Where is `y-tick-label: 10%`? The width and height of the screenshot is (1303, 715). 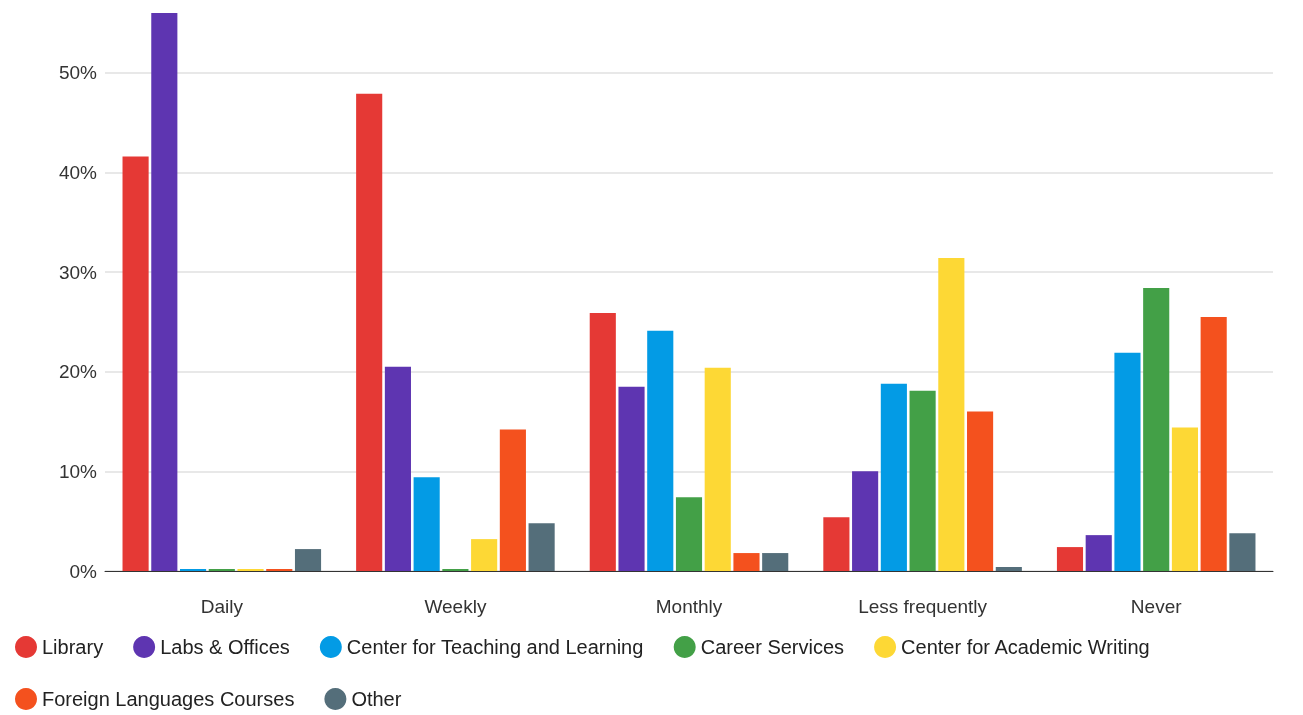 y-tick-label: 10% is located at coordinates (78, 471).